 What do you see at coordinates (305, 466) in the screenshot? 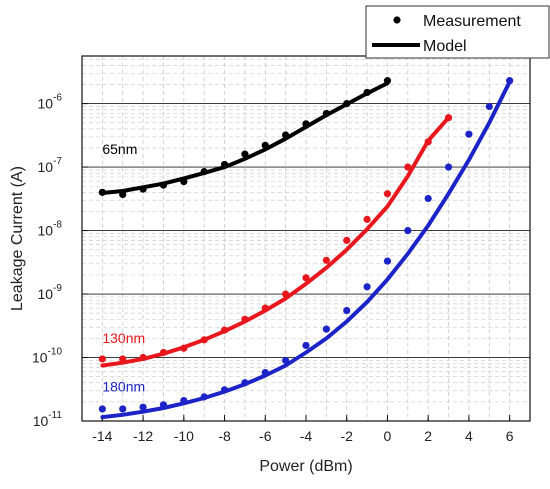
I see `x-axis-label: Power (dBm)` at bounding box center [305, 466].